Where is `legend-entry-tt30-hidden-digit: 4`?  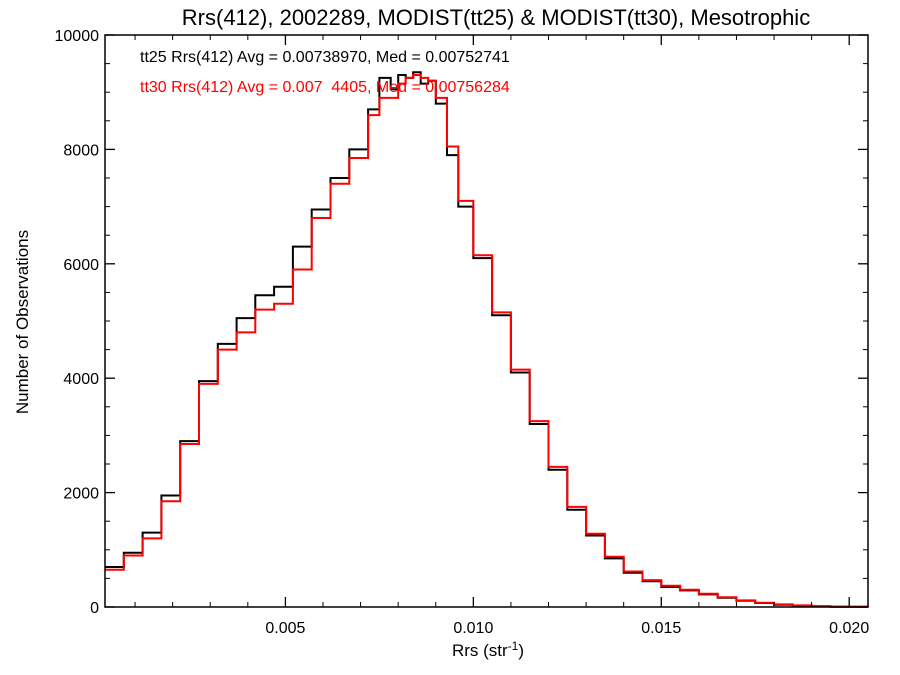
legend-entry-tt30-hidden-digit: 4 is located at coordinates (326, 87).